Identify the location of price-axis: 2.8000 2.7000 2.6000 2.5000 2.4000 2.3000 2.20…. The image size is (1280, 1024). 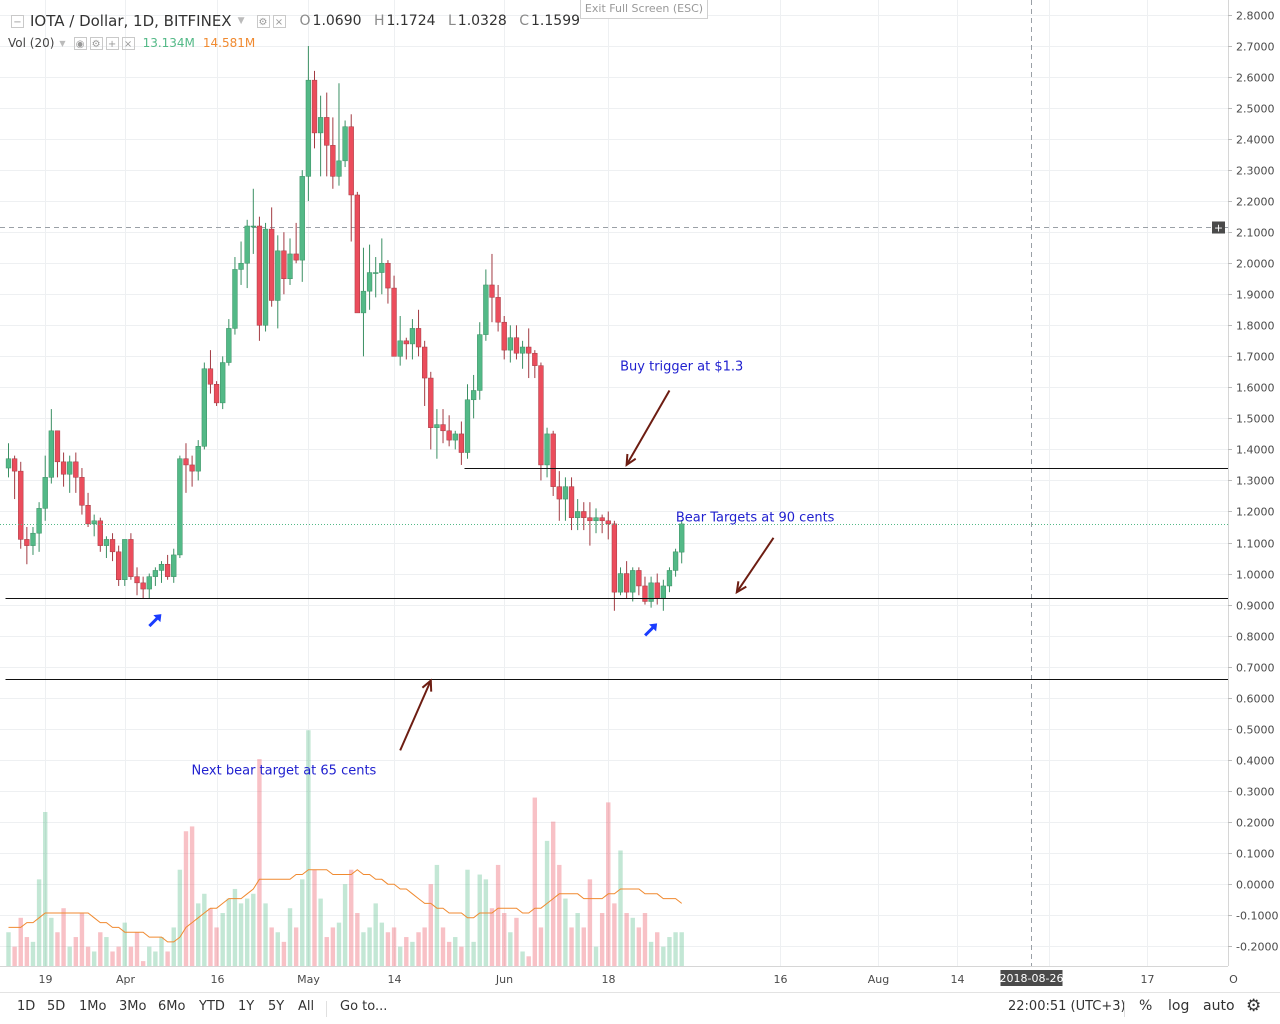
(1254, 496).